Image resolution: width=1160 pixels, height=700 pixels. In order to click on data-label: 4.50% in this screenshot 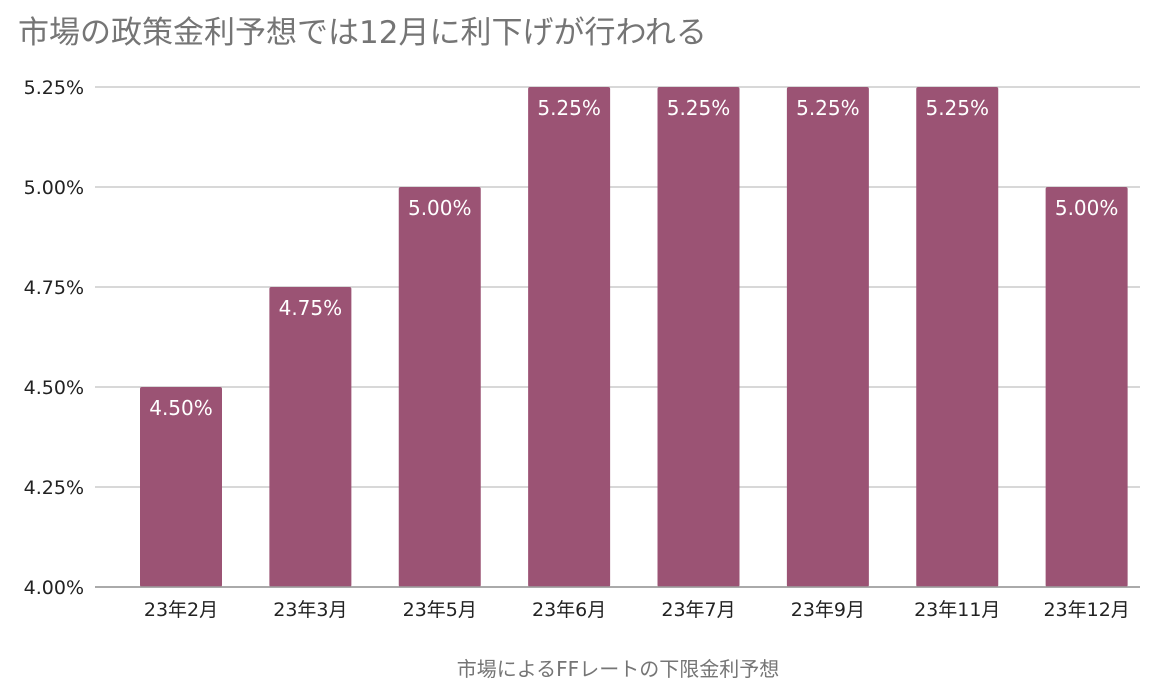, I will do `click(181, 408)`.